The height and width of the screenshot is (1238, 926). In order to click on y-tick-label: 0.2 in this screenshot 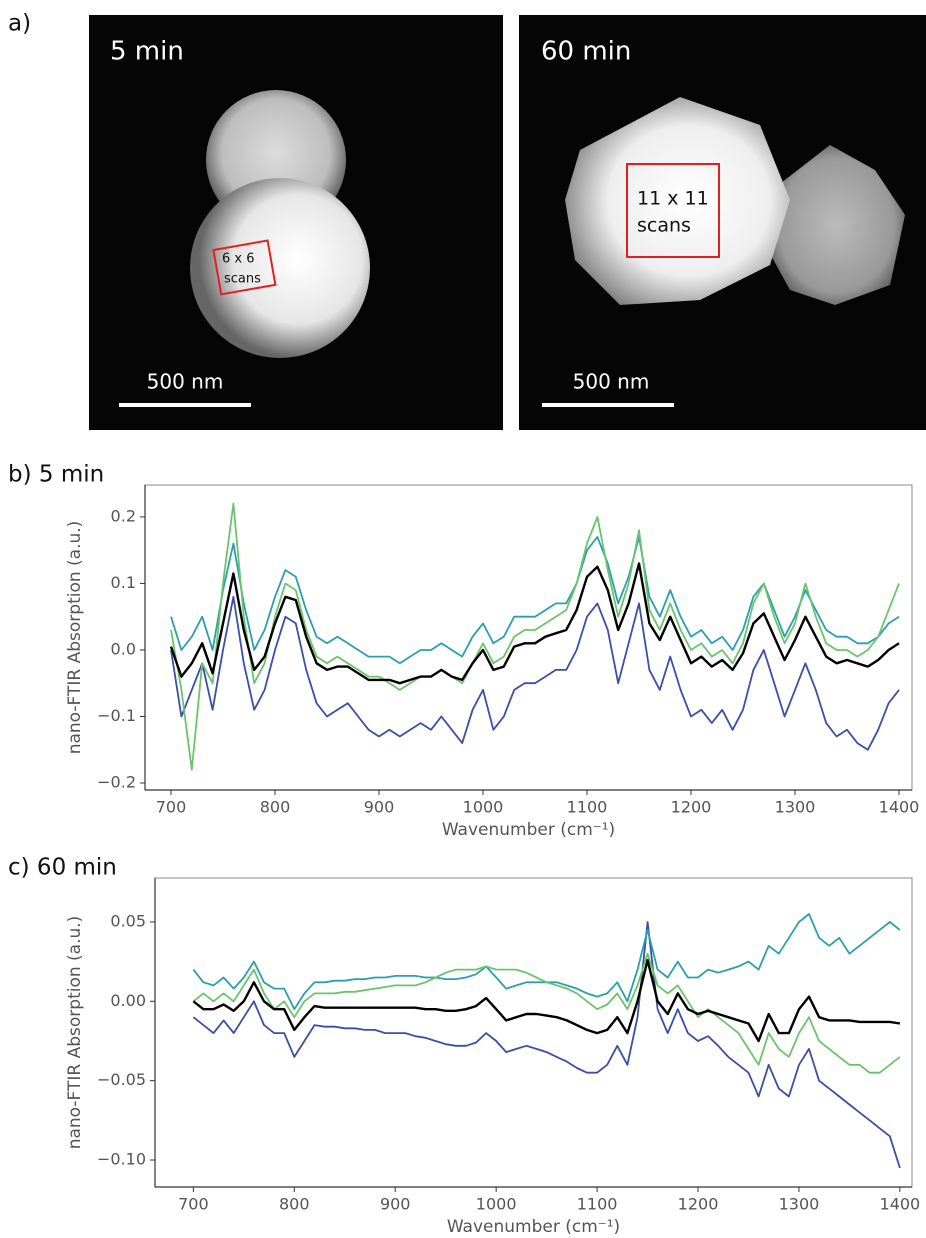, I will do `click(123, 515)`.